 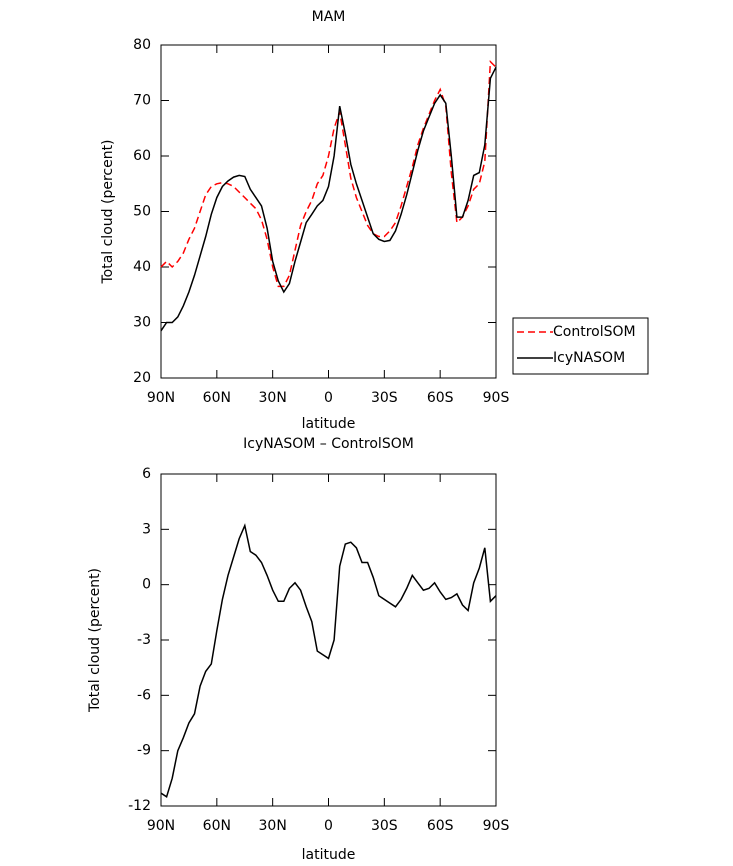 What do you see at coordinates (146, 529) in the screenshot?
I see `y-tick-label: 3` at bounding box center [146, 529].